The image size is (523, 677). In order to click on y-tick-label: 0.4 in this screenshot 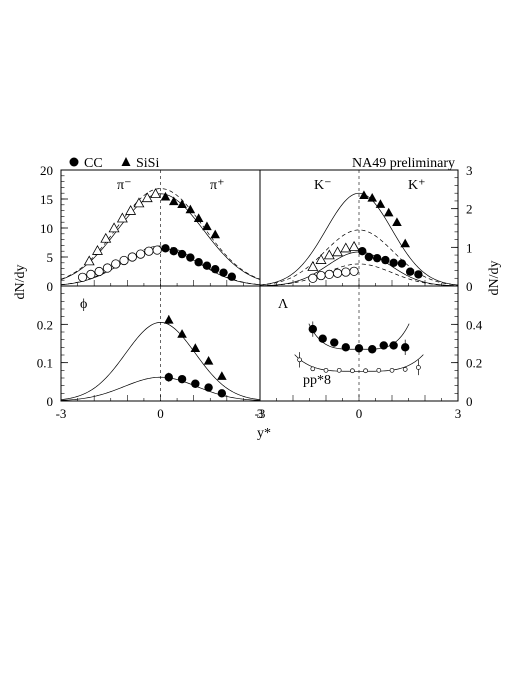, I will do `click(474, 324)`.